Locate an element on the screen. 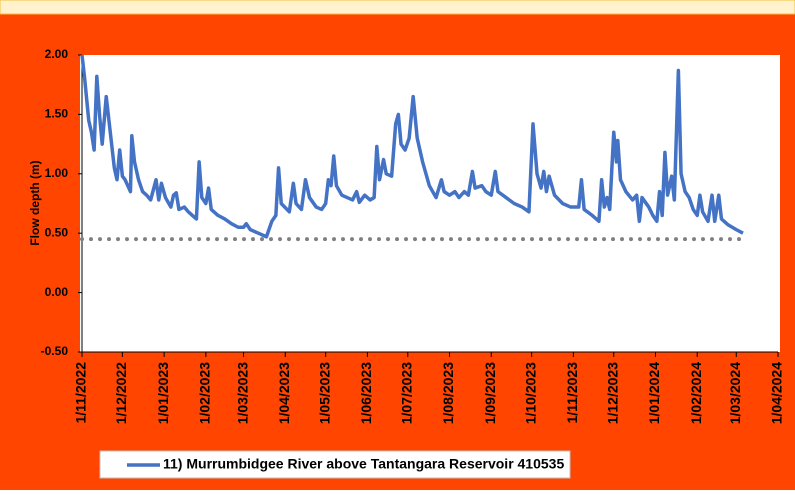  legend is located at coordinates (335, 464).